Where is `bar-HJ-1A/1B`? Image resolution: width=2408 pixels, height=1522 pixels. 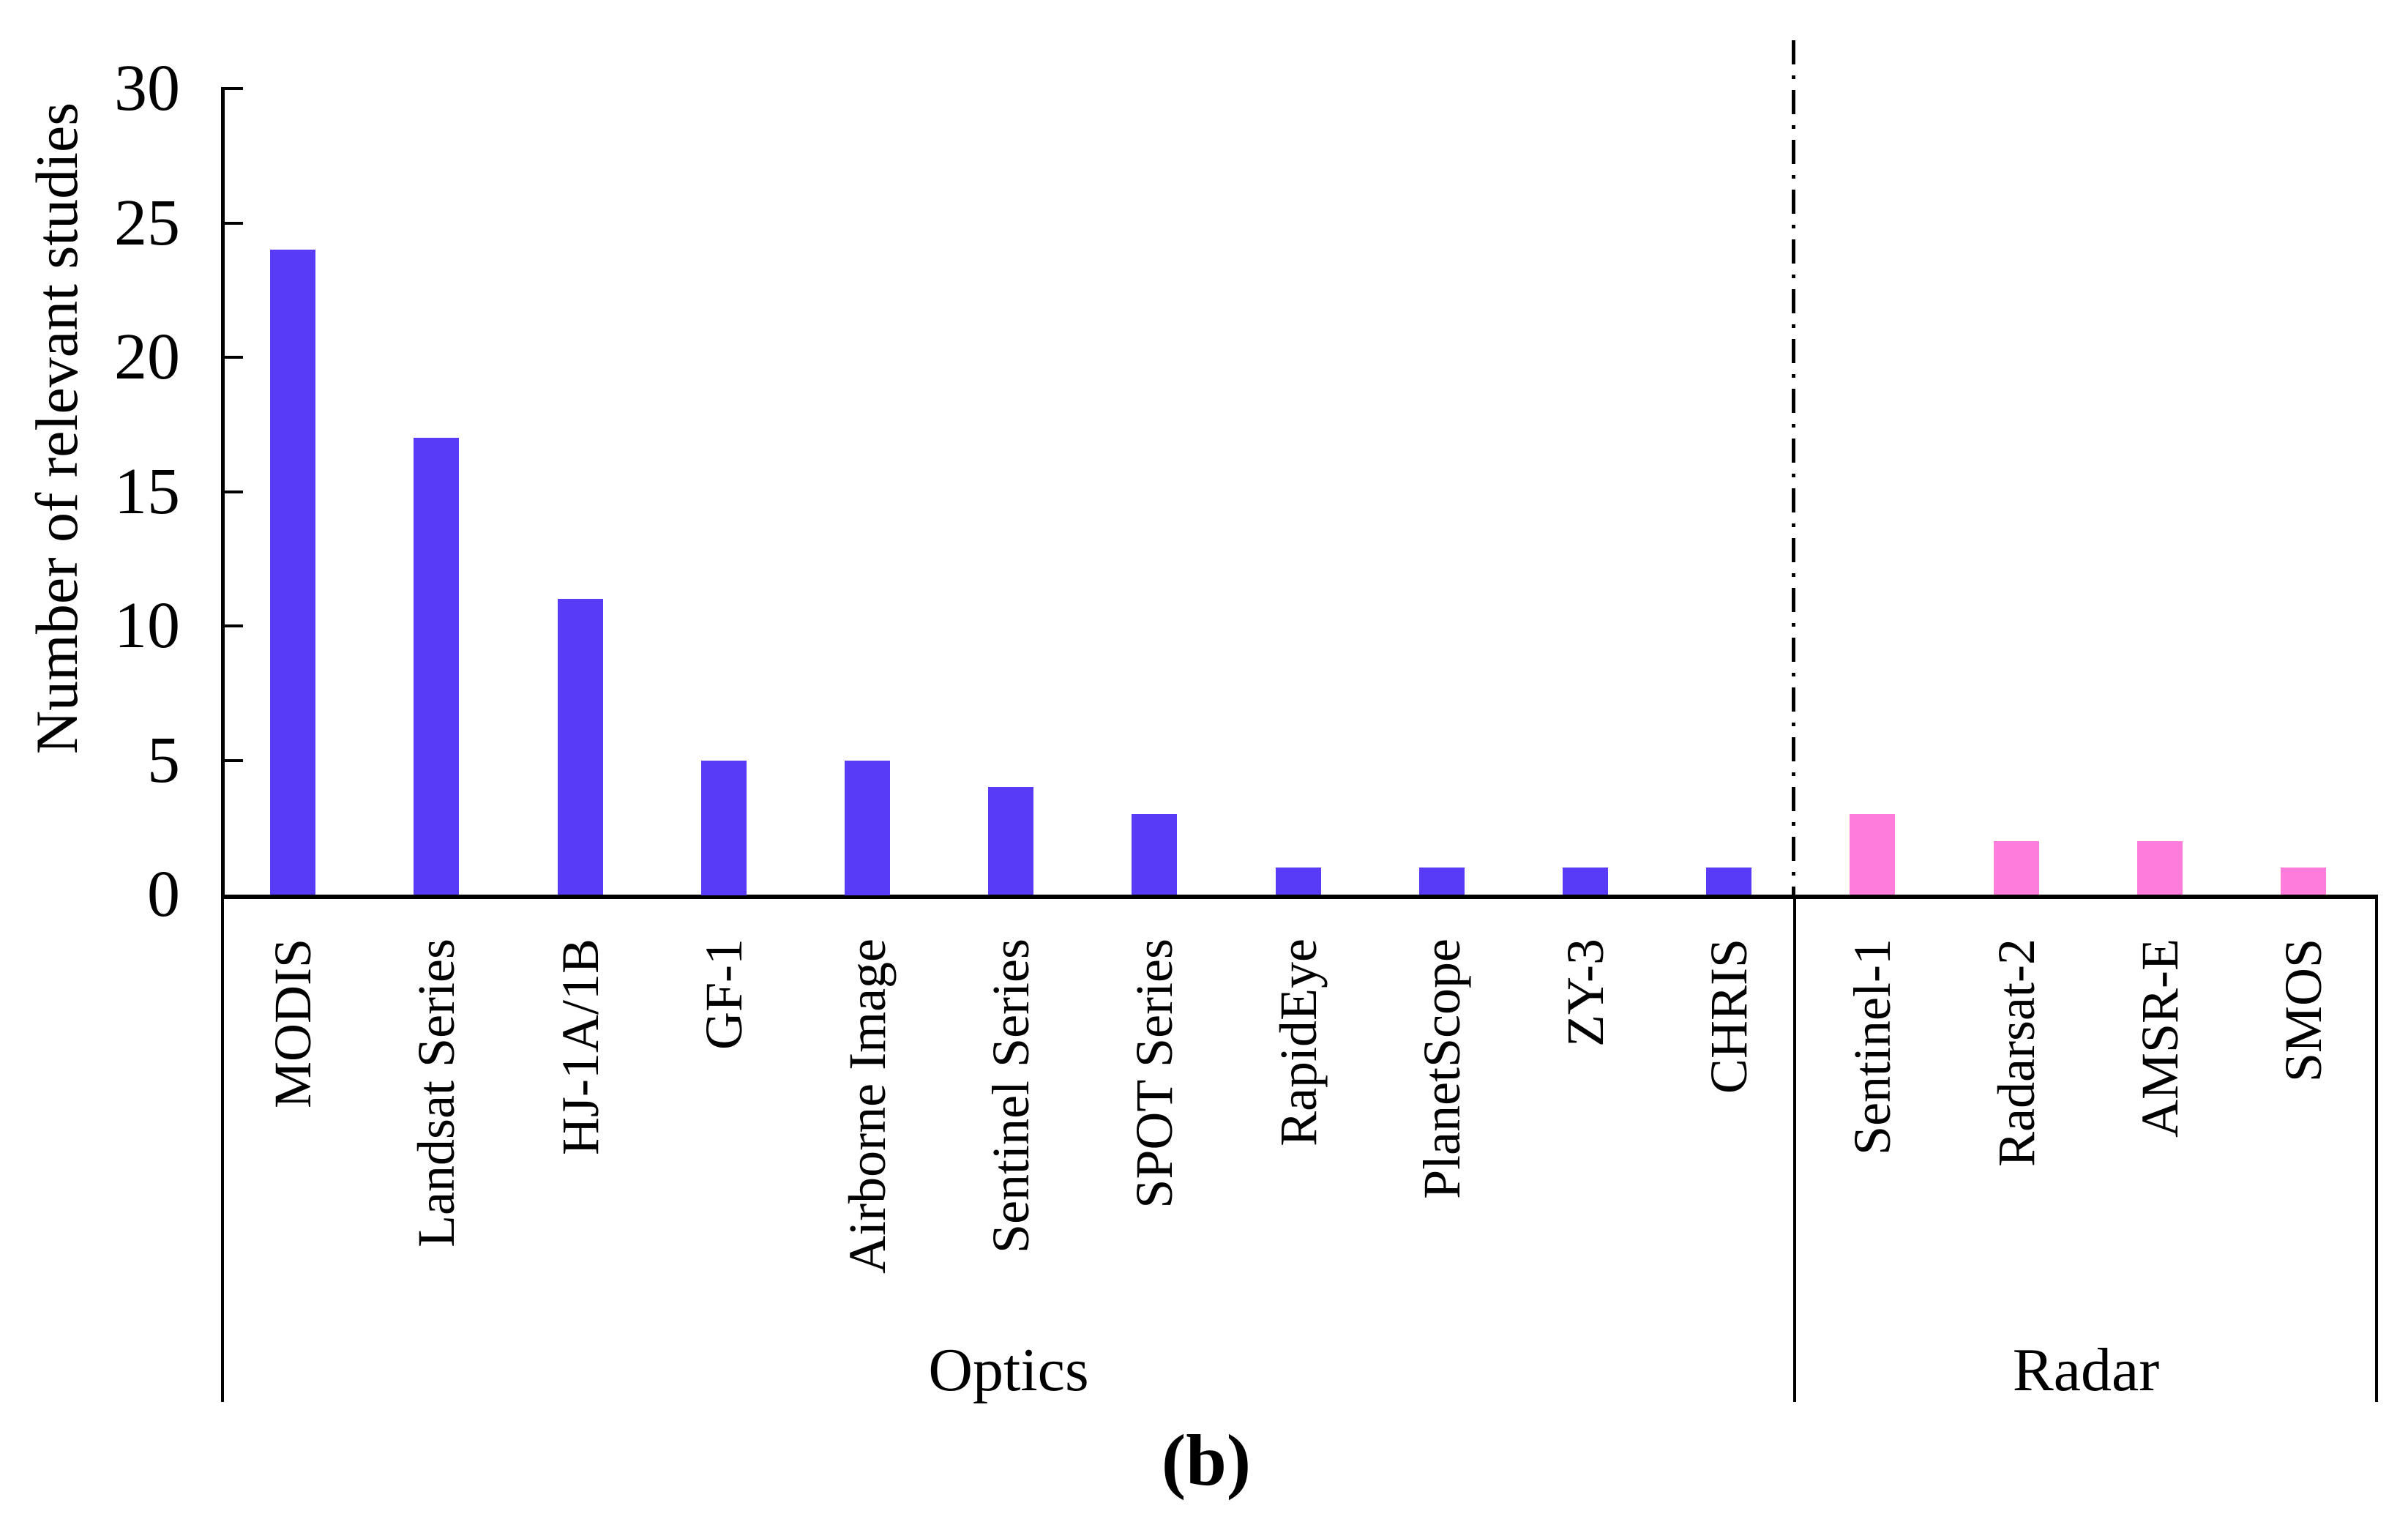
bar-HJ-1A/1B is located at coordinates (580, 747).